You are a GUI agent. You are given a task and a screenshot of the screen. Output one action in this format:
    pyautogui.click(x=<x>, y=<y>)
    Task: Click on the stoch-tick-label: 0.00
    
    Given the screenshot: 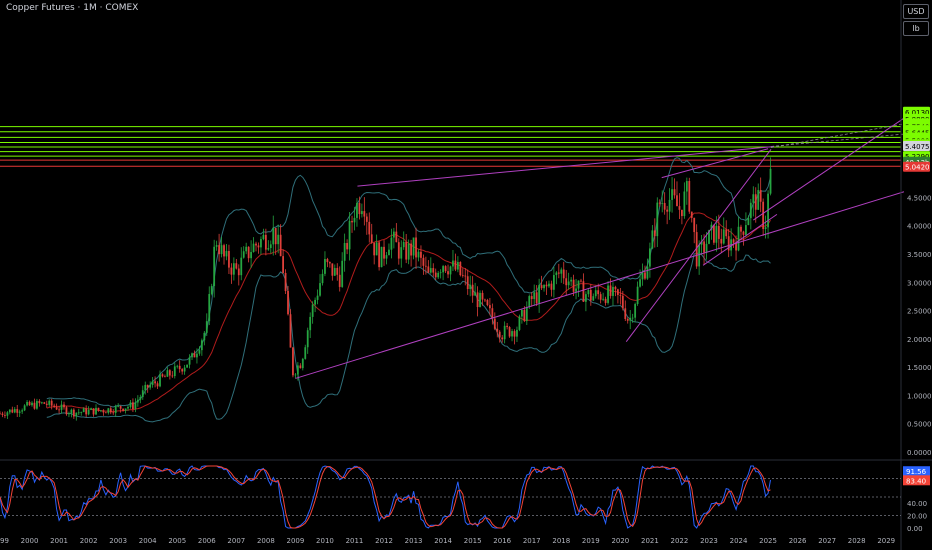 What is the action you would take?
    pyautogui.click(x=915, y=529)
    